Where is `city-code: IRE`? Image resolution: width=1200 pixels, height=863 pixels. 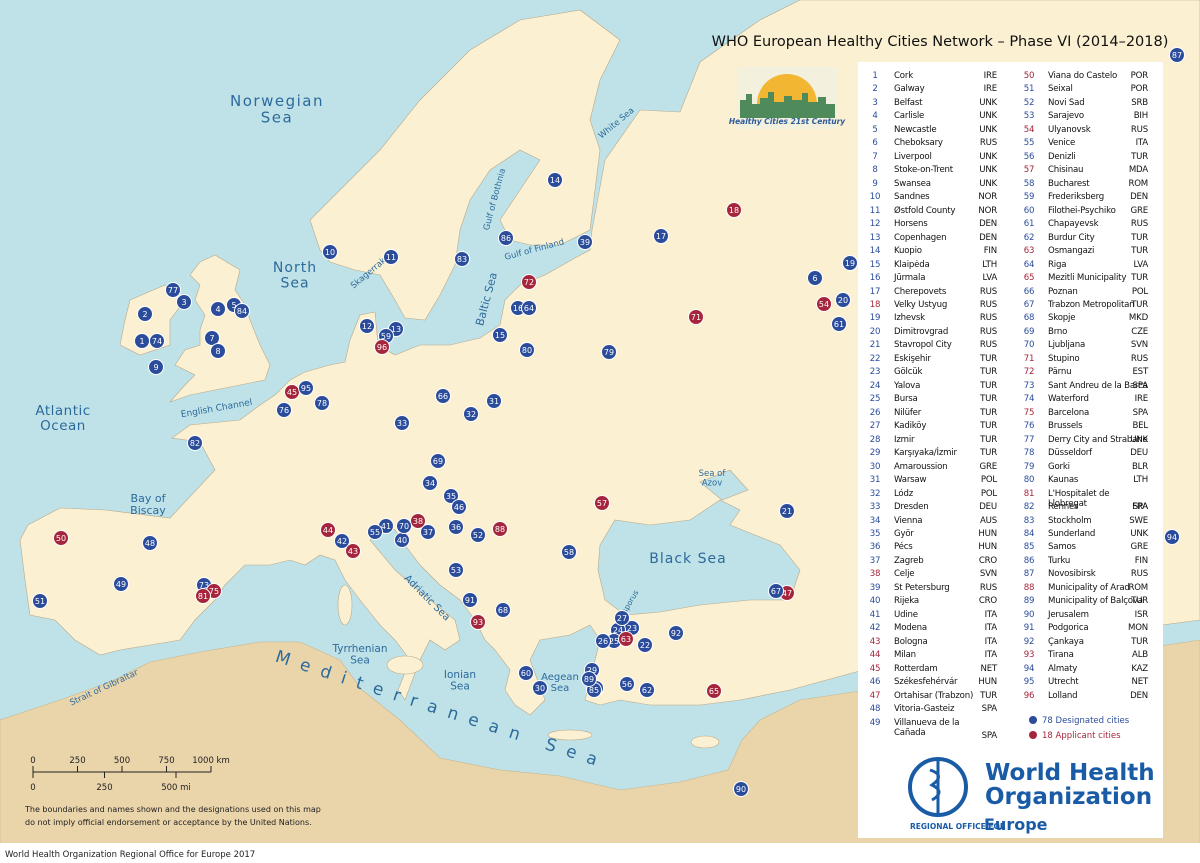 city-code: IRE is located at coordinates (1141, 399).